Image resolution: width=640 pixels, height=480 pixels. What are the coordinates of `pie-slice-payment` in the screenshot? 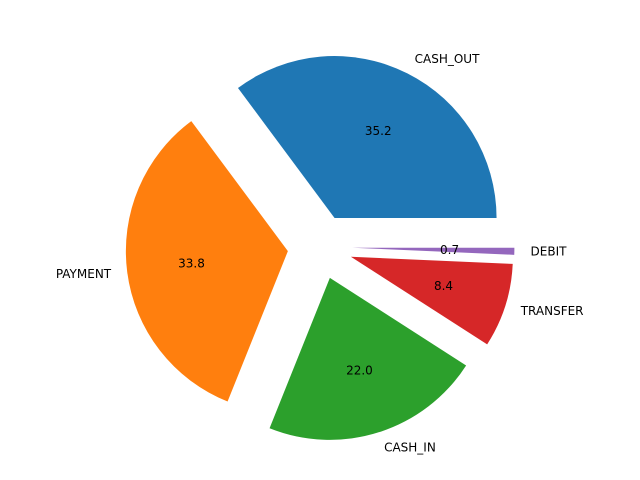 It's located at (206, 261).